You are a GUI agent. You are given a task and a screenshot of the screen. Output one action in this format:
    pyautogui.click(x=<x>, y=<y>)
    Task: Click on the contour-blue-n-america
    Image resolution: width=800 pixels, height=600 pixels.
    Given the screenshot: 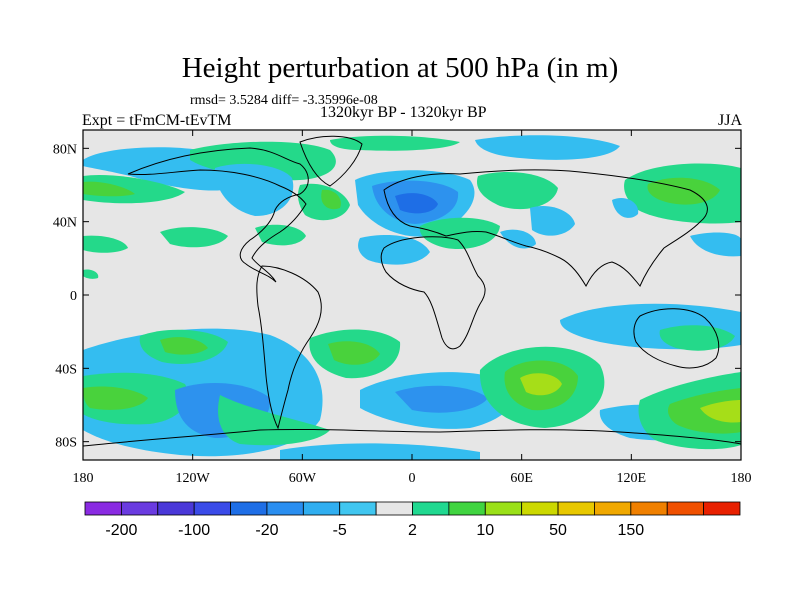 What is the action you would take?
    pyautogui.click(x=254, y=189)
    